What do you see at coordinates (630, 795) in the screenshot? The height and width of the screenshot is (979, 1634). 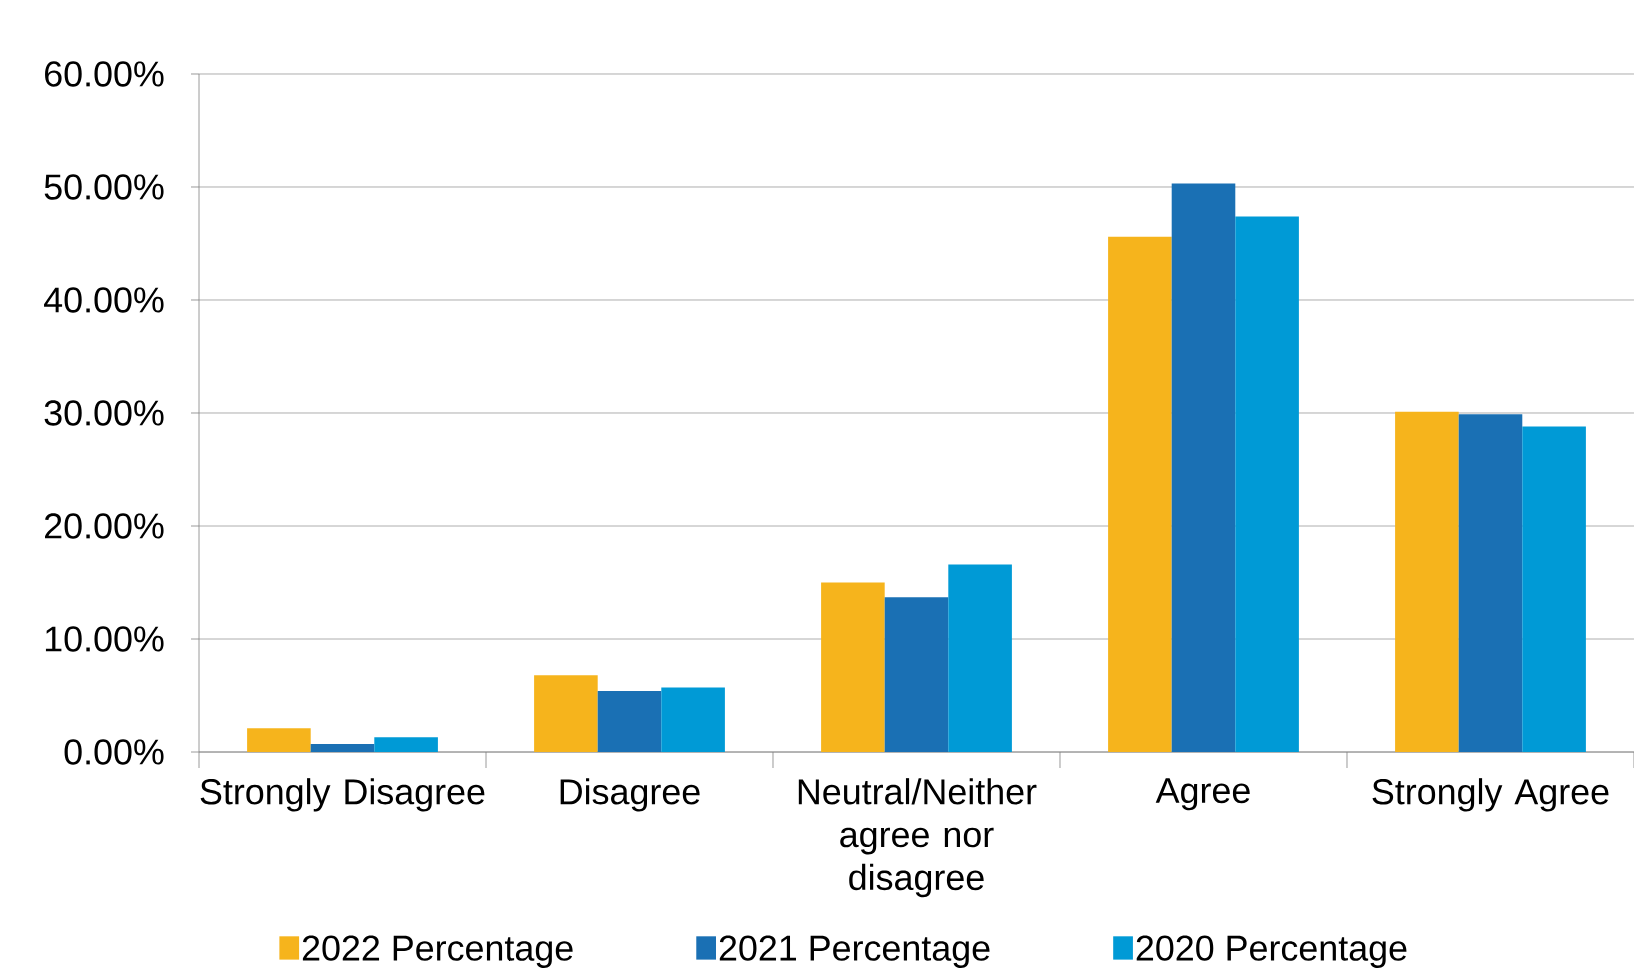 I see `x-tick-label: Disagree` at bounding box center [630, 795].